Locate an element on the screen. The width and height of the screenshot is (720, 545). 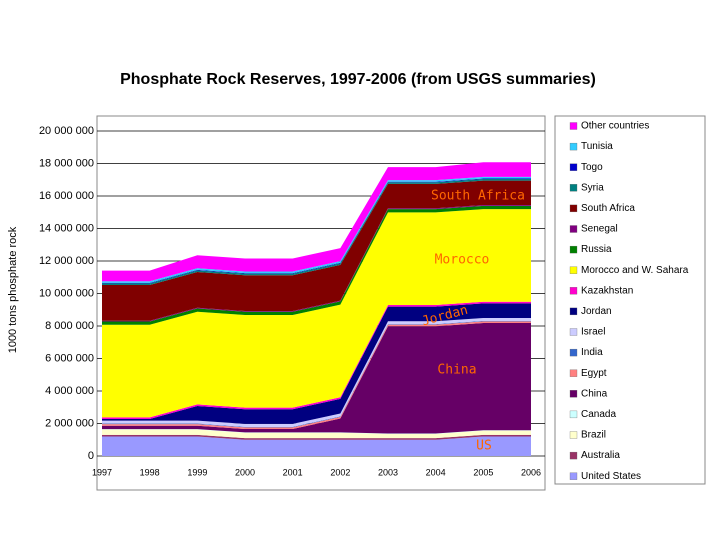
y-tick-label: 16 000 000 is located at coordinates (66, 196).